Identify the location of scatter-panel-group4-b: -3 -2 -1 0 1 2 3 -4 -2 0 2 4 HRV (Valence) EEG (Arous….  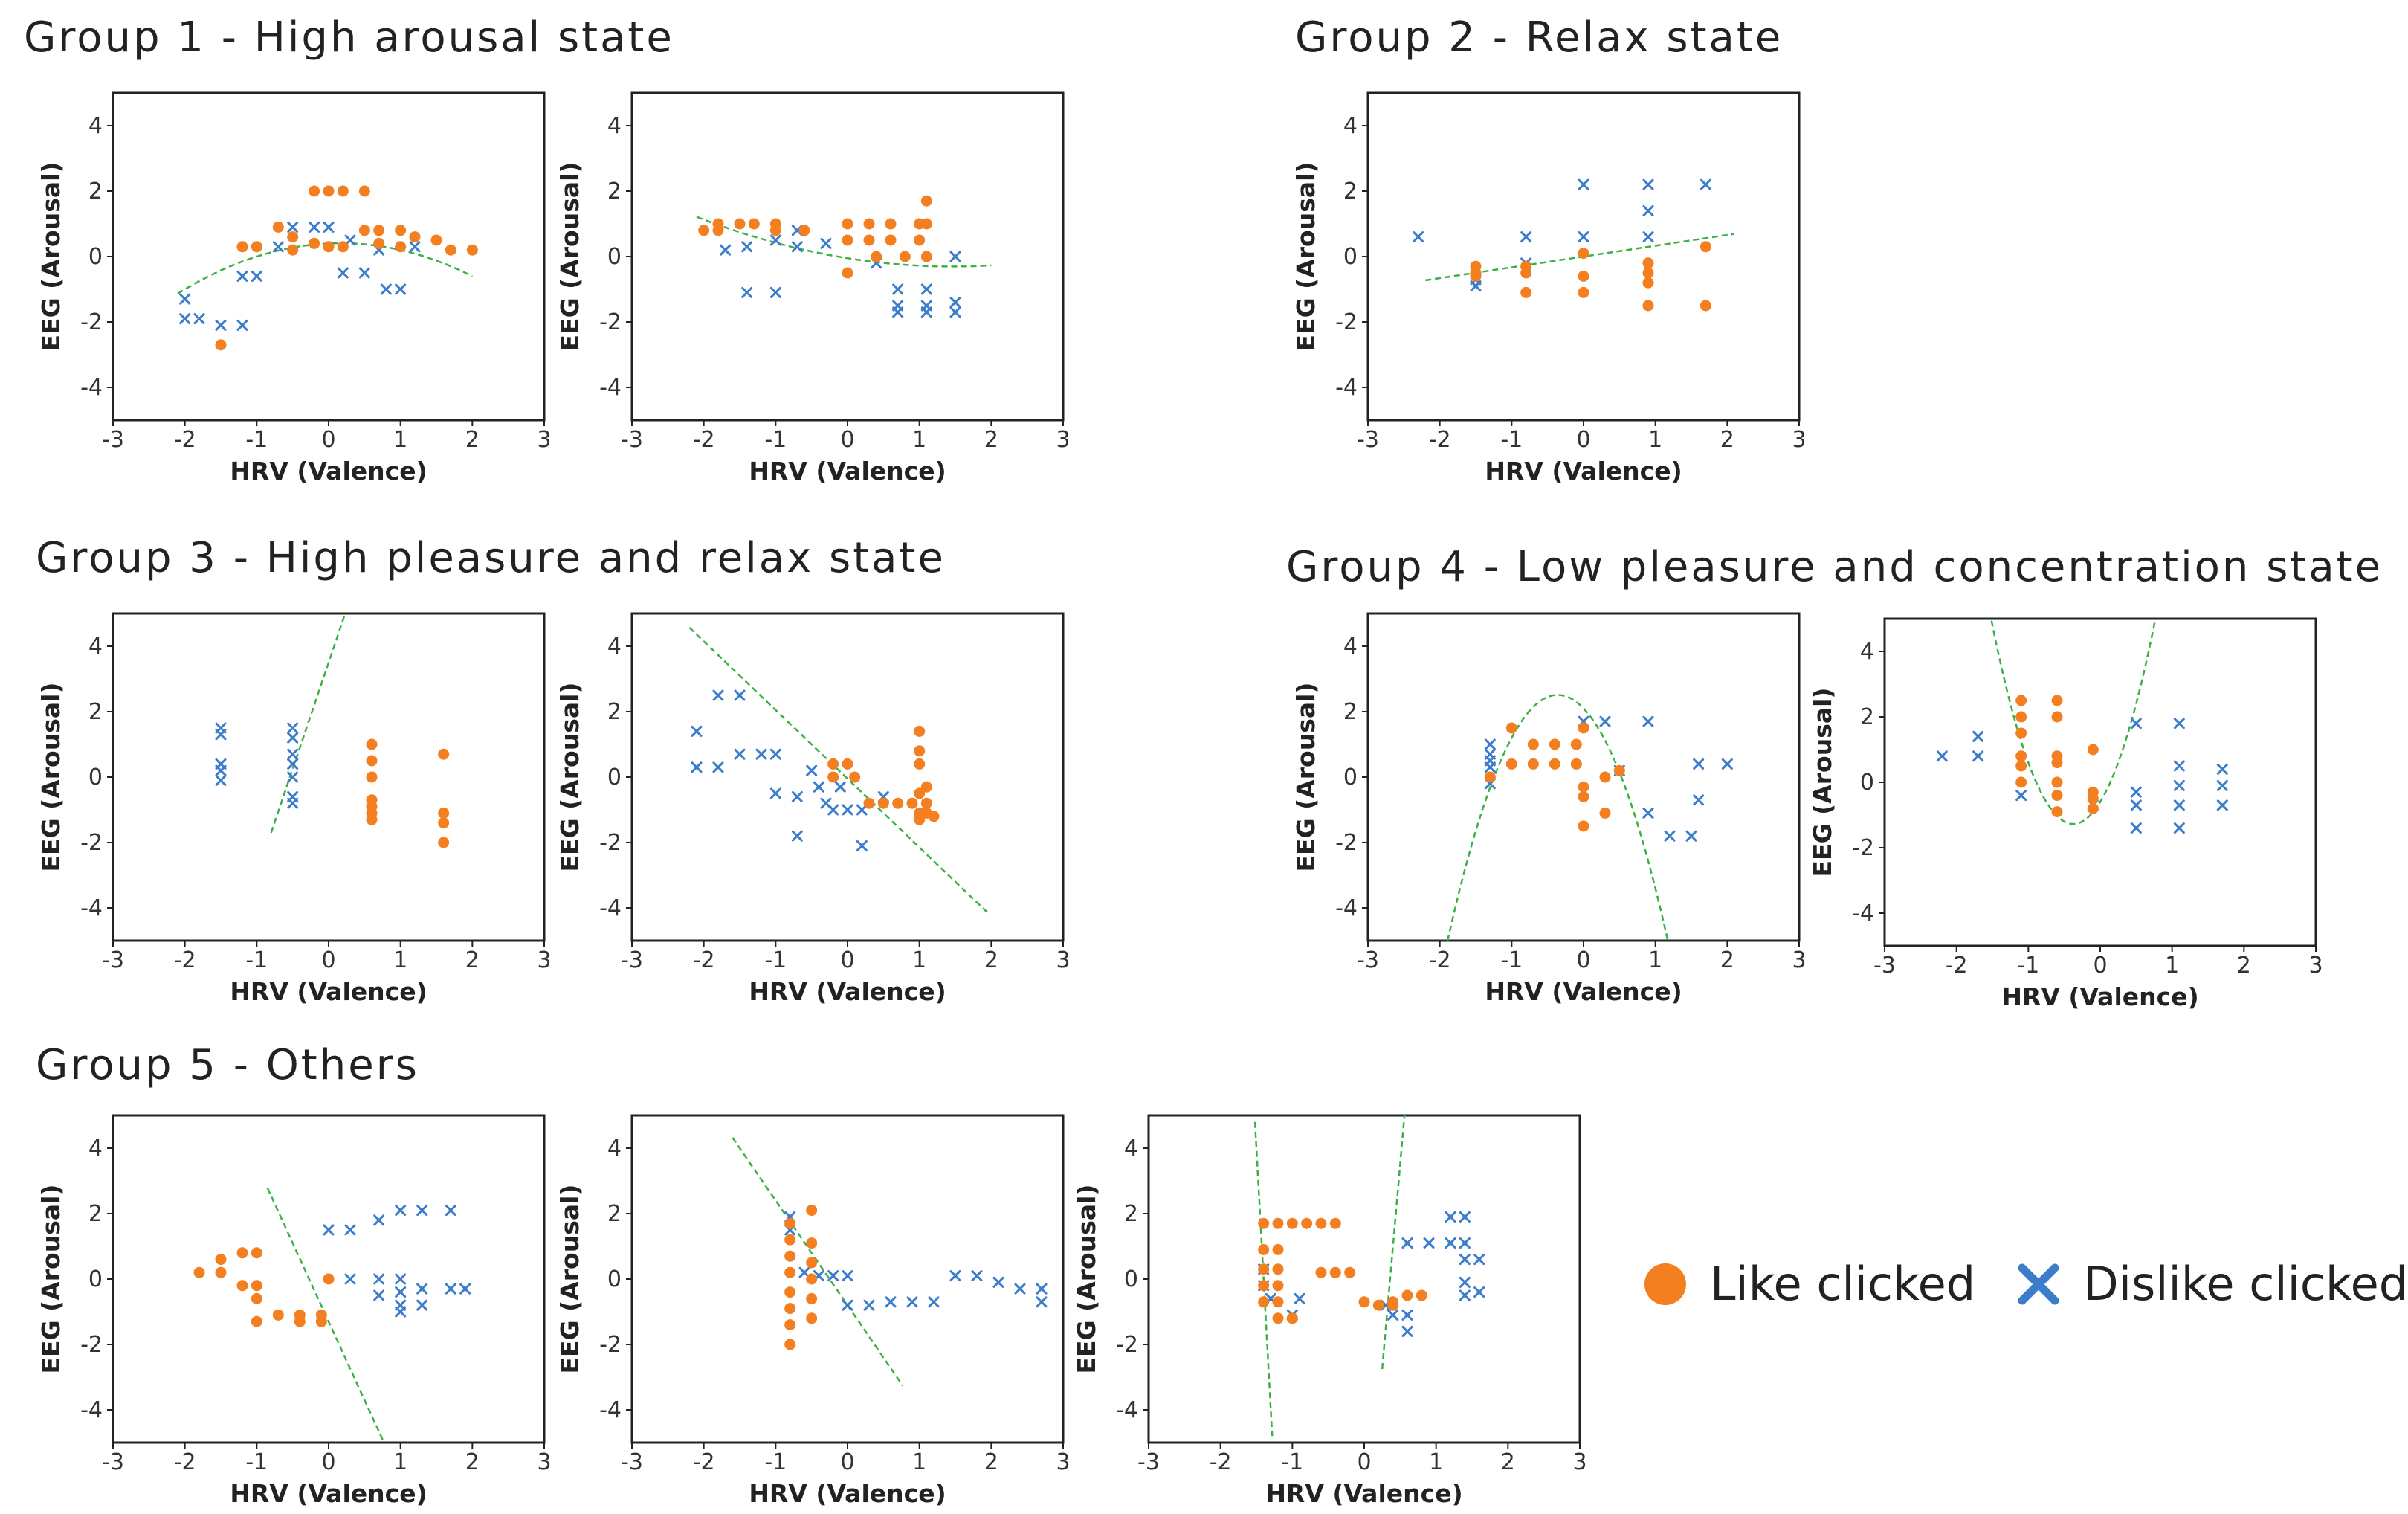
(2065, 814).